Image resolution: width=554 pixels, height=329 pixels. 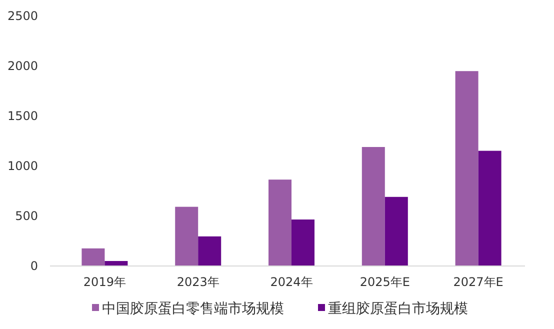 I want to click on y-tick-label: 2500, so click(x=22, y=16).